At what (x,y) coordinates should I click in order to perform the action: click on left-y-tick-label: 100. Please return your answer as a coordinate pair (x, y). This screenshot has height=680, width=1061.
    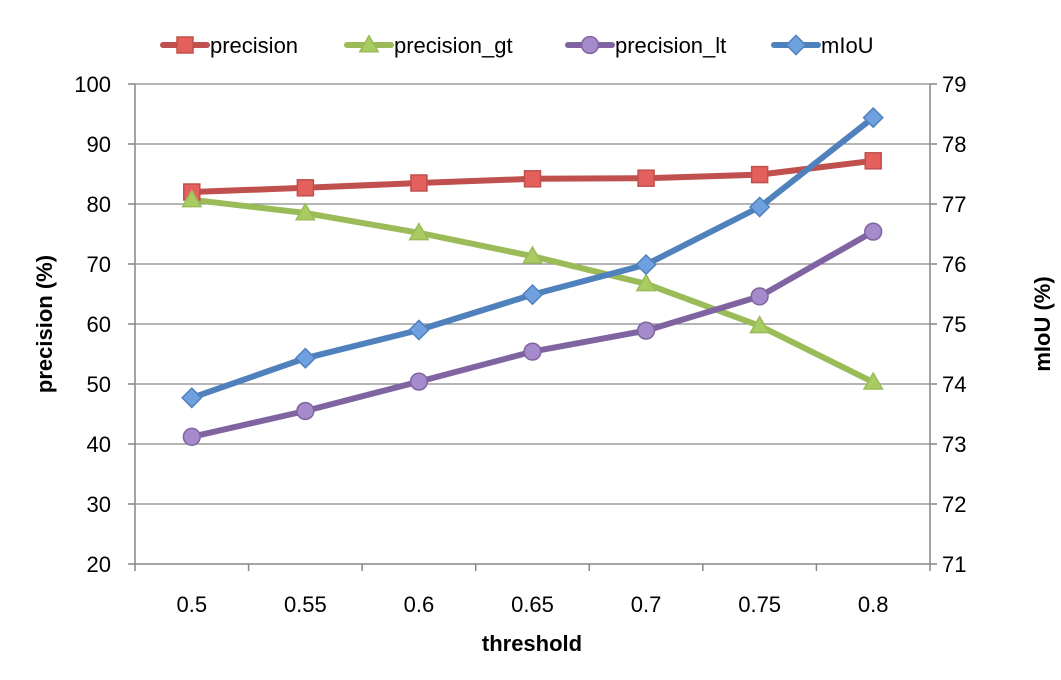
    Looking at the image, I should click on (92, 84).